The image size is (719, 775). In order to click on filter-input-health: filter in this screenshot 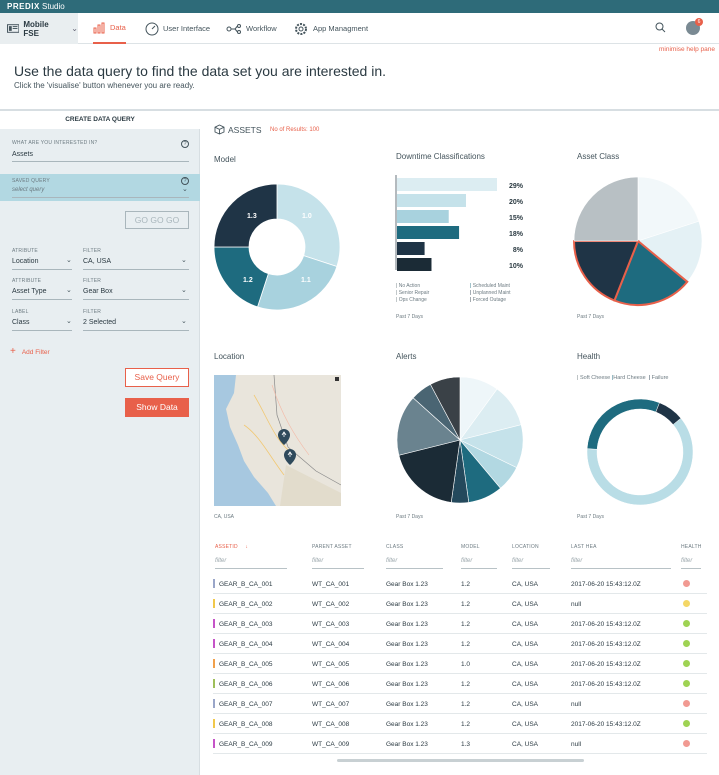, I will do `click(691, 563)`.